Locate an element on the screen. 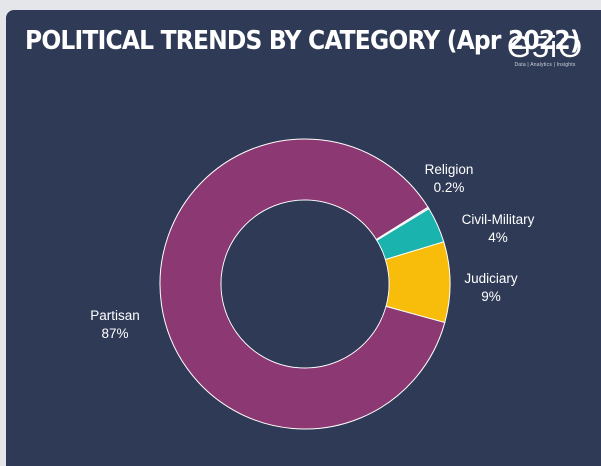 The width and height of the screenshot is (601, 466). label-civil-military-value: 4% is located at coordinates (498, 237).